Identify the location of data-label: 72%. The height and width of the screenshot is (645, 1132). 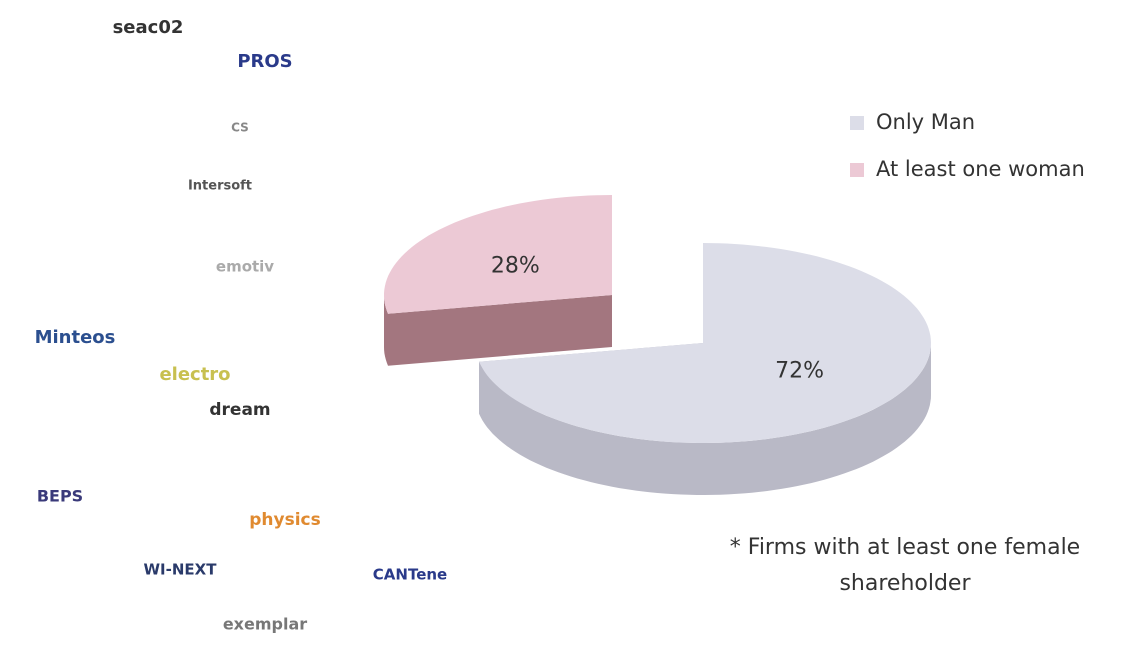
(799, 371).